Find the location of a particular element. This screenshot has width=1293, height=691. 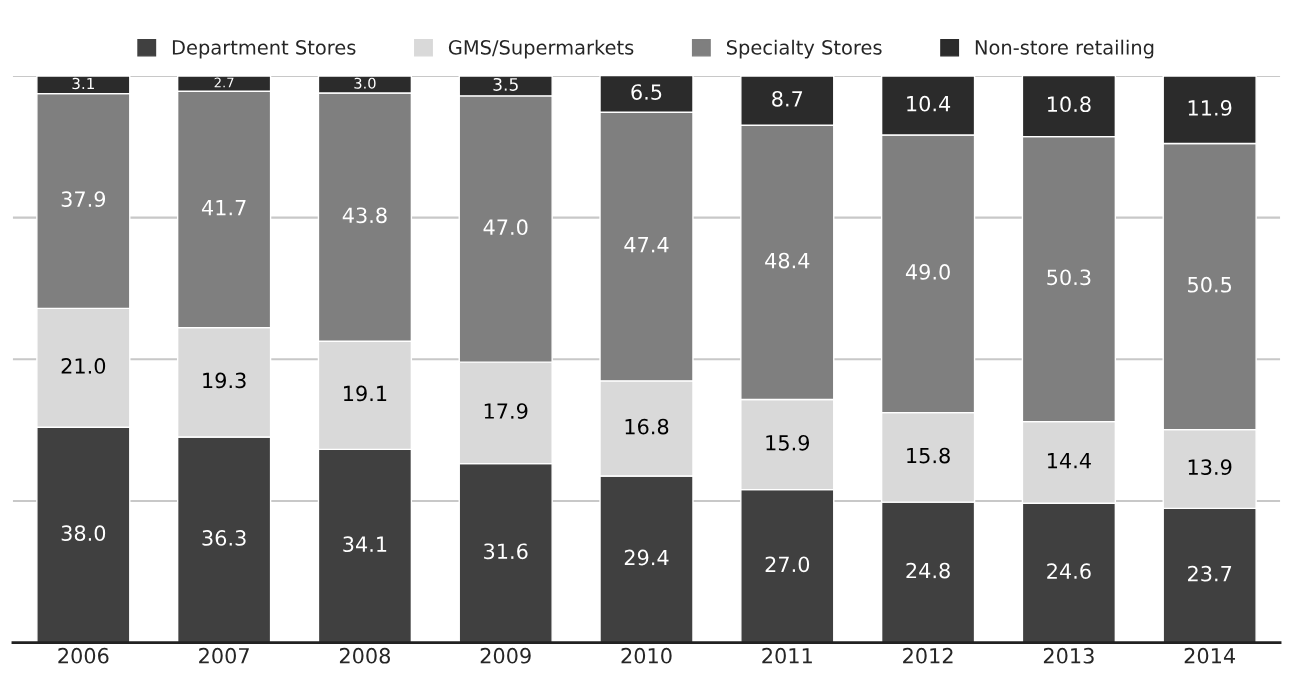

x-tick-label: 2014 is located at coordinates (1210, 655).